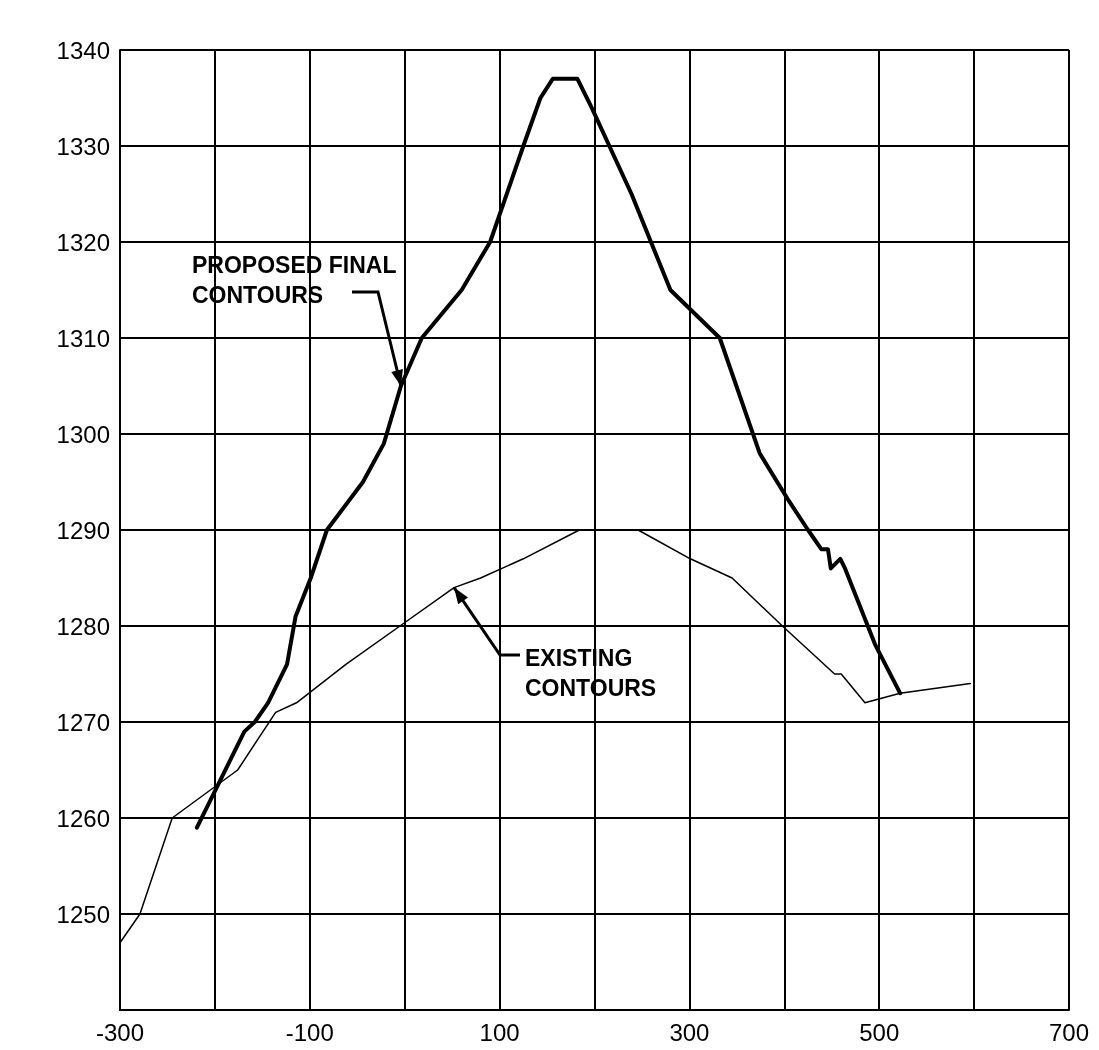 Image resolution: width=1099 pixels, height=1050 pixels. I want to click on x-tick-label: -300, so click(120, 1032).